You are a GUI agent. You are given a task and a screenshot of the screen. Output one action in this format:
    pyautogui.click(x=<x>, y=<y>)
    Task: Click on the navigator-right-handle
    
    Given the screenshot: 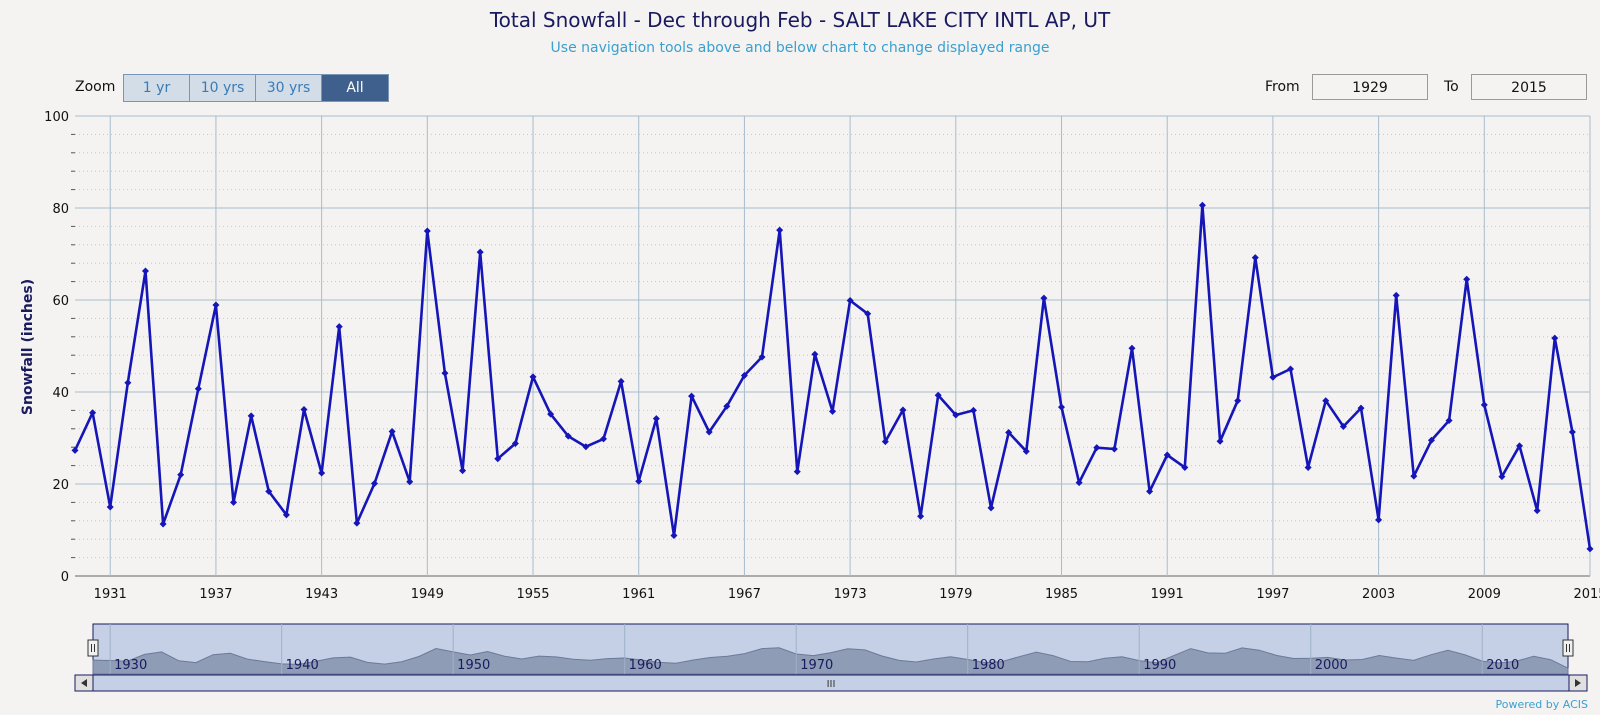 What is the action you would take?
    pyautogui.click(x=1568, y=648)
    